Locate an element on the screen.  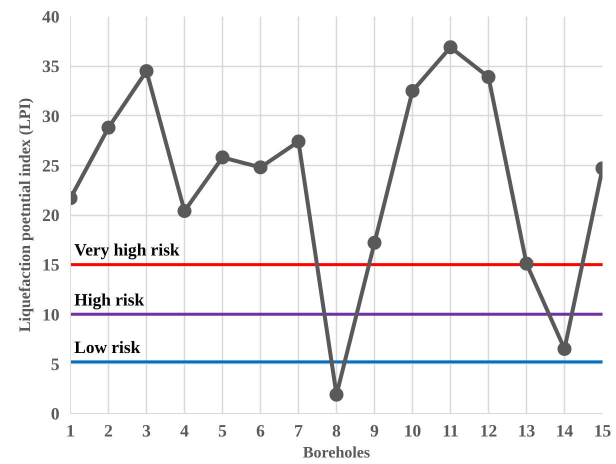
x-tick-label: 10 is located at coordinates (413, 431).